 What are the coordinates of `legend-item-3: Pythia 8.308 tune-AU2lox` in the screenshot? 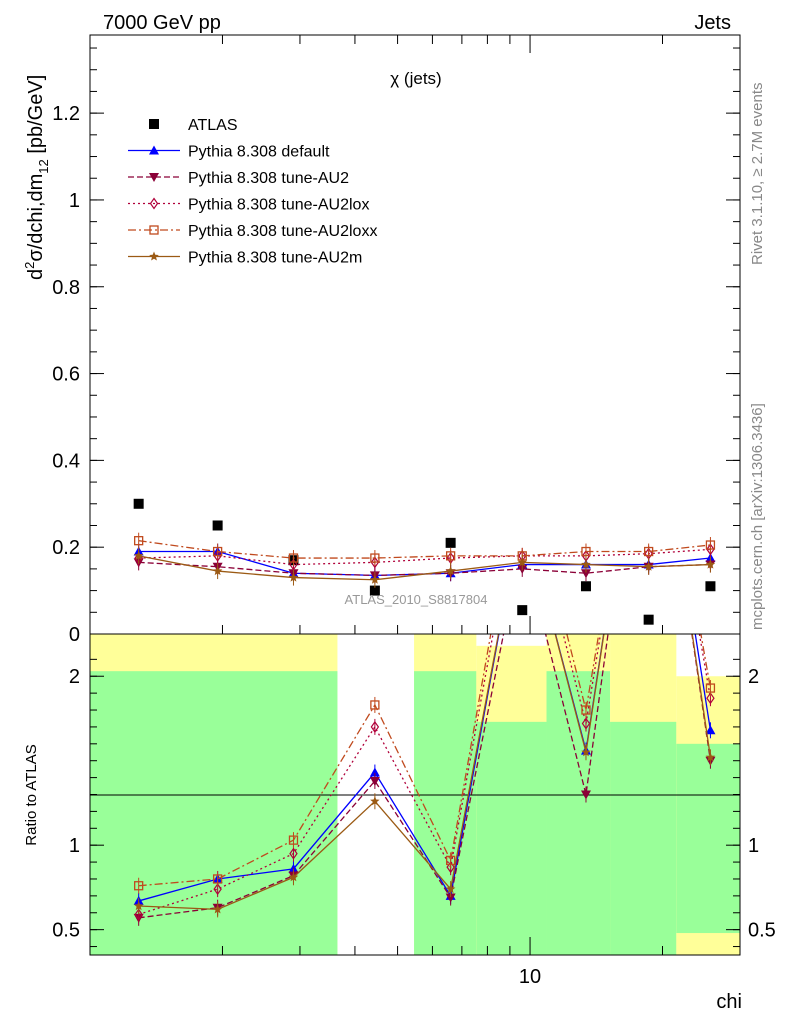 It's located at (248, 205).